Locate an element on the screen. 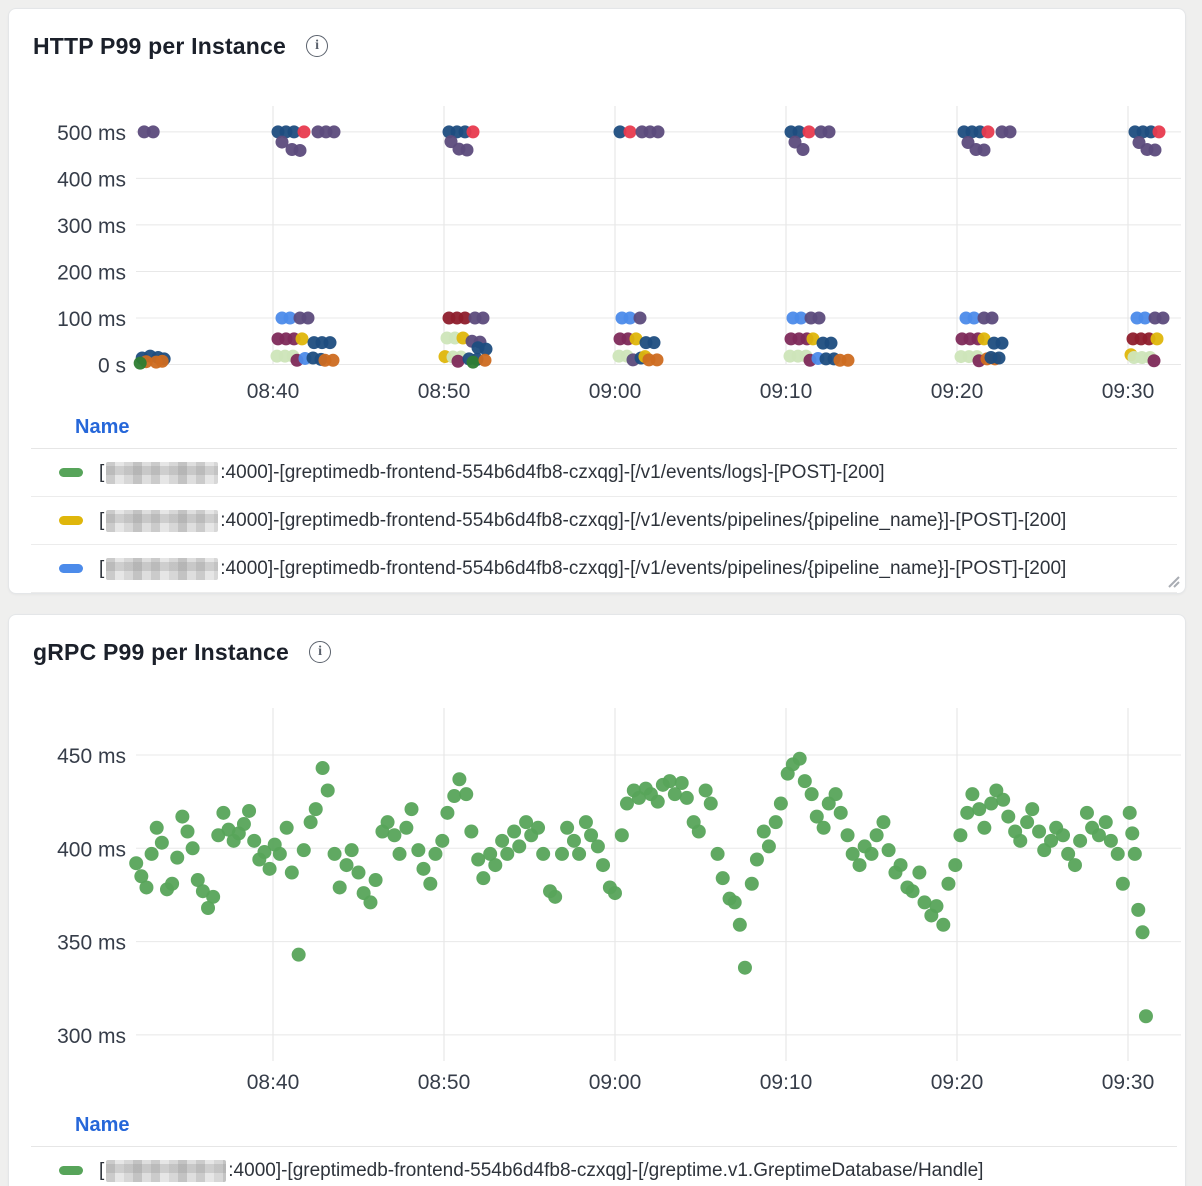  svg-text: 100 ms is located at coordinates (91, 319).